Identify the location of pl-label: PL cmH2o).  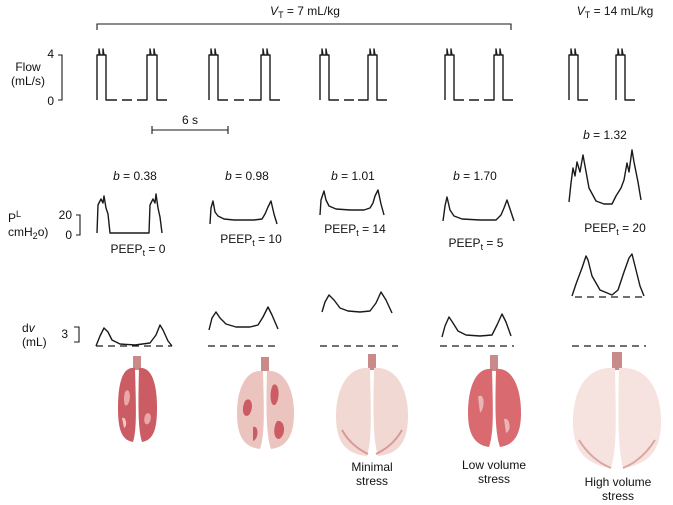
(28, 225).